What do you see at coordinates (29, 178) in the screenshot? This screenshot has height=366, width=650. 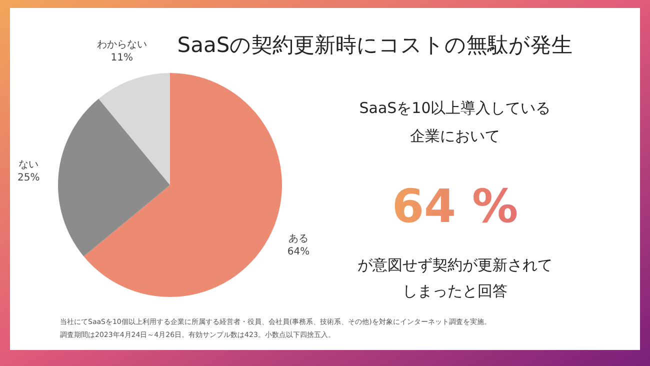 I see `data-label: 25%` at bounding box center [29, 178].